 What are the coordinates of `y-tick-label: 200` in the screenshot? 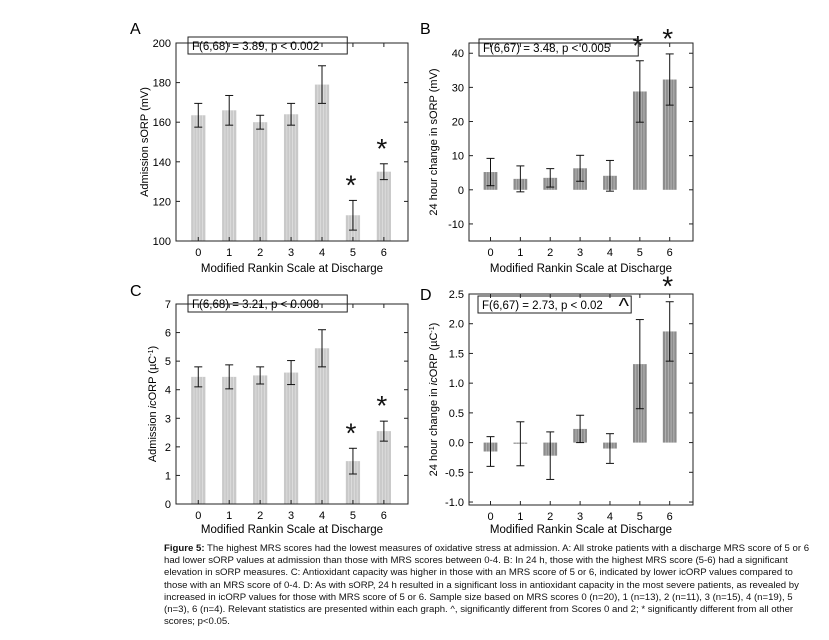 It's located at (162, 44).